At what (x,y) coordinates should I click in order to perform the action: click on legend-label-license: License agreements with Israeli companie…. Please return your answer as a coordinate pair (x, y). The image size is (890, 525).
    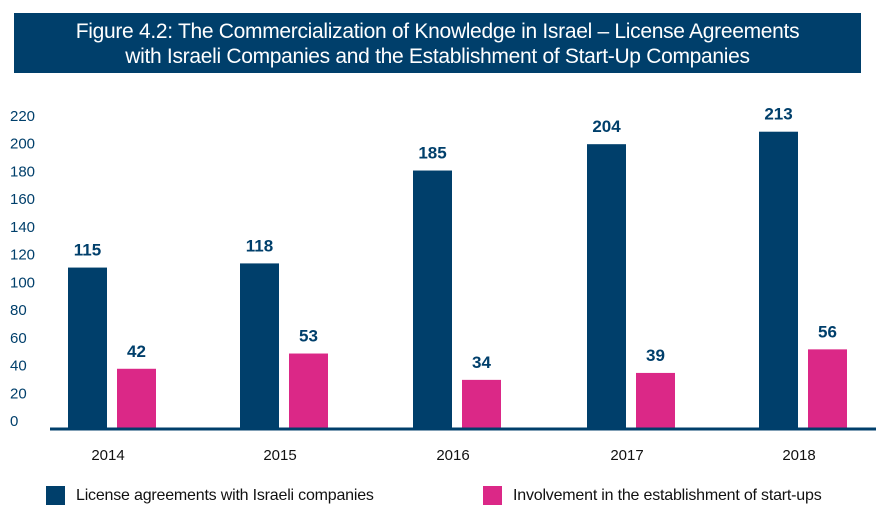
    Looking at the image, I should click on (225, 495).